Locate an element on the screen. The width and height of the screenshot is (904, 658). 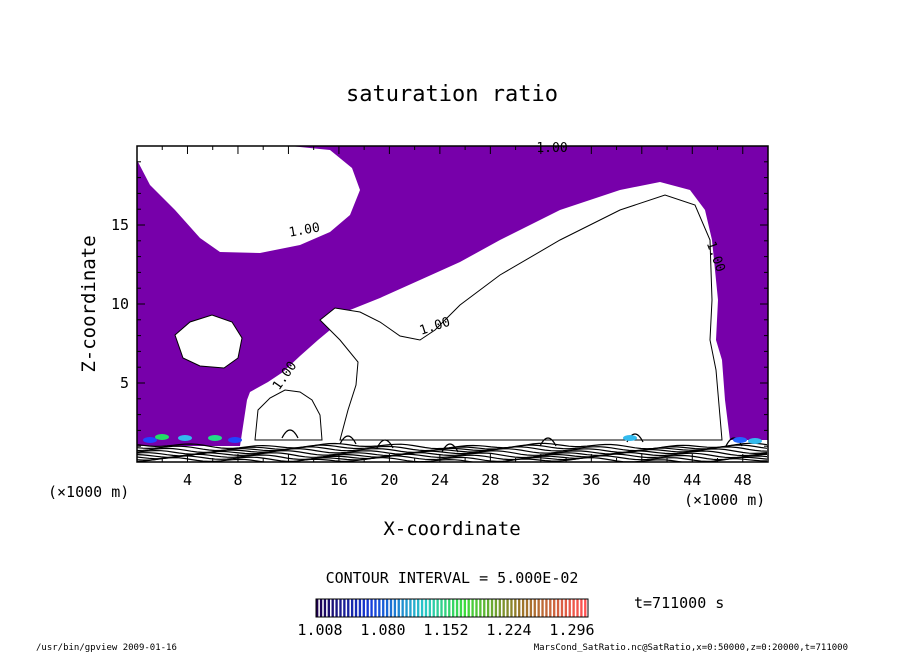
x-unit-left: (×1000 m) is located at coordinates (88, 492).